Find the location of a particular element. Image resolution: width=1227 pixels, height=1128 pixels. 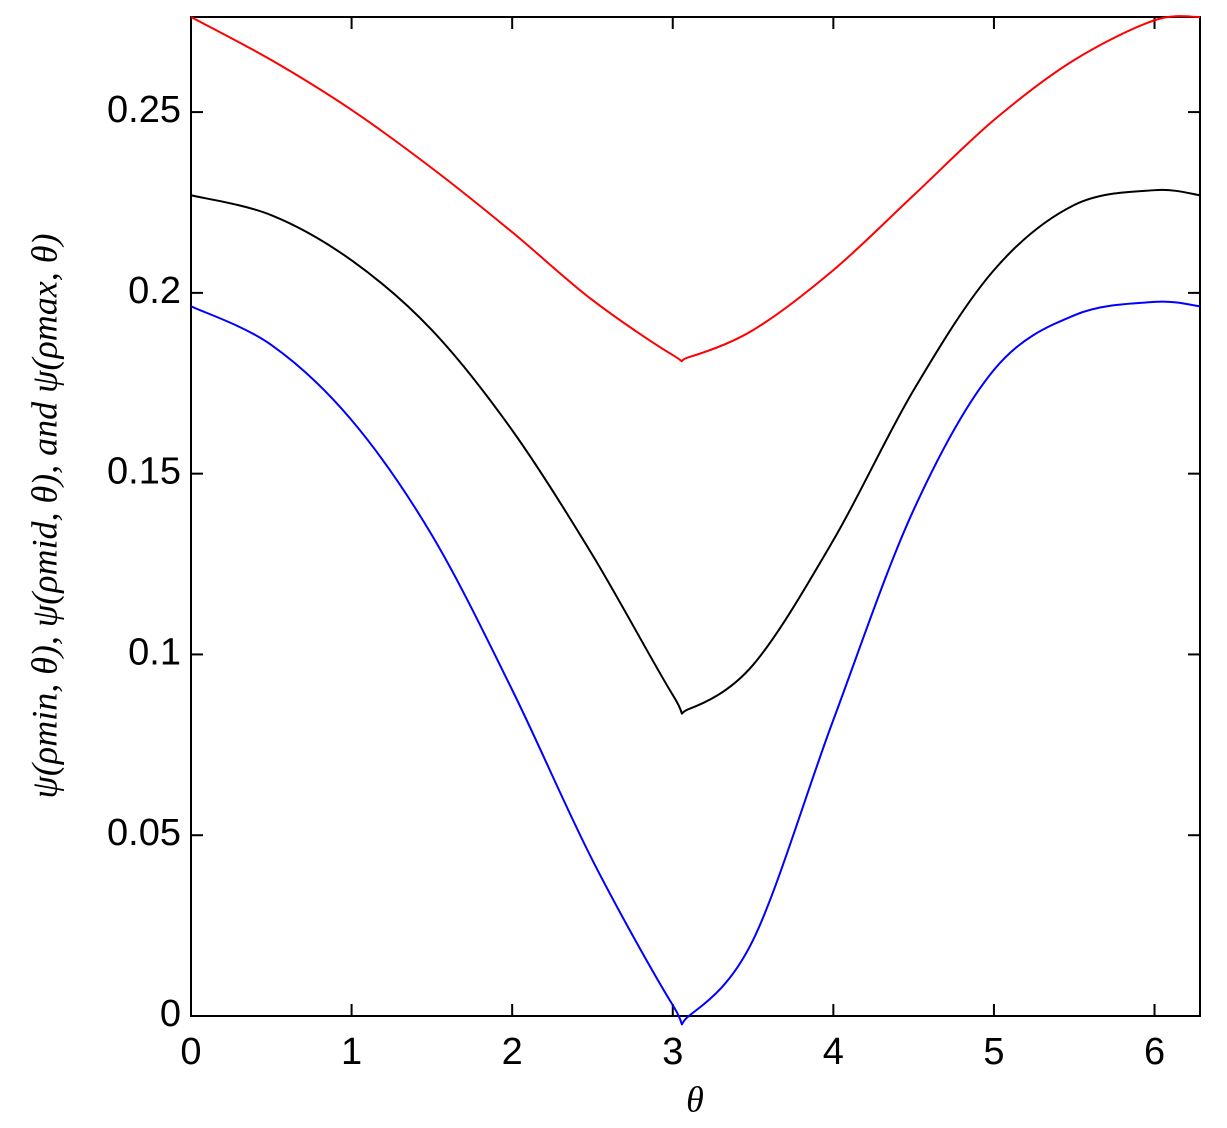

x-tick-label: 3 is located at coordinates (672, 1052).